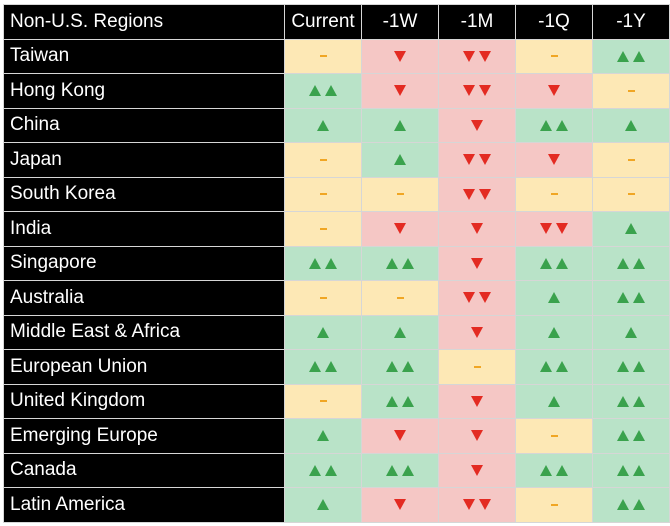  I want to click on table-row: Japan, so click(336, 160).